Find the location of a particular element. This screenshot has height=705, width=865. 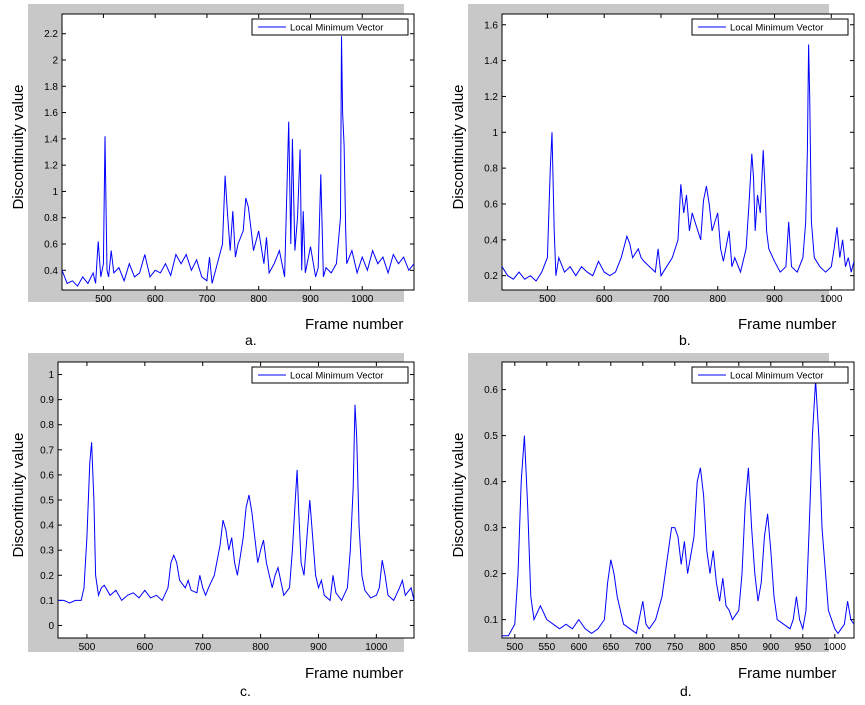

y-tick-label: 2.2 is located at coordinates (51, 34).